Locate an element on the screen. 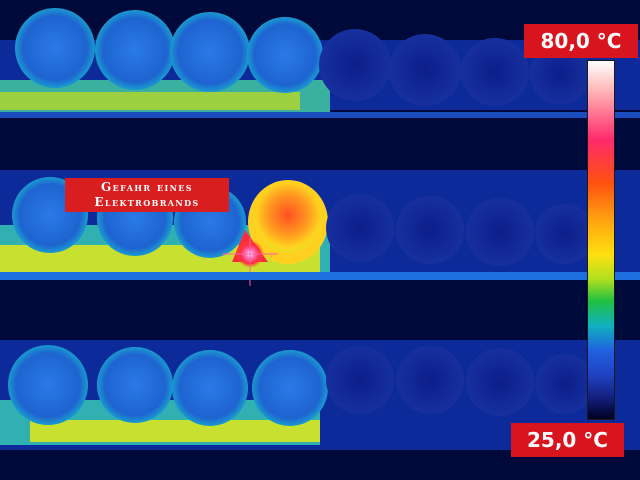  warning-line-1: Gefahr eines is located at coordinates (147, 187).